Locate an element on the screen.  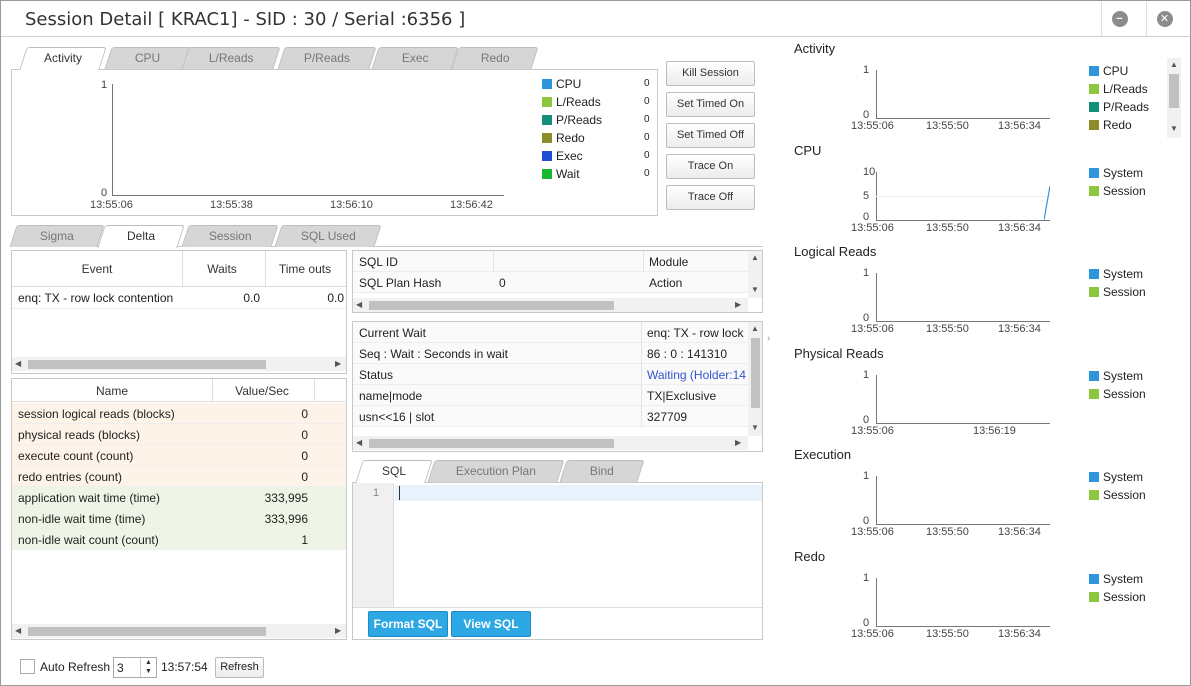
wait-vscrollbar: ▲ ▼ is located at coordinates (755, 379).